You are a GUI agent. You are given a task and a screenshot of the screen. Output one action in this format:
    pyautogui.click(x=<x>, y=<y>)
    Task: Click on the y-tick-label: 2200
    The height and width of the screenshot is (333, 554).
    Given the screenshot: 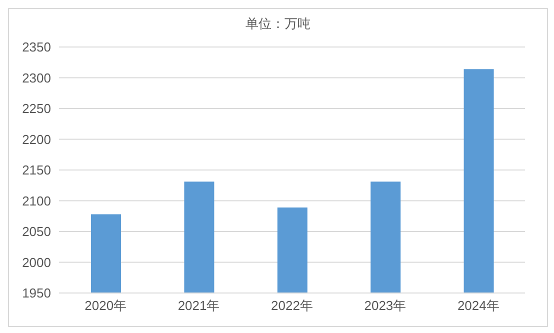 What is the action you would take?
    pyautogui.click(x=36, y=139)
    